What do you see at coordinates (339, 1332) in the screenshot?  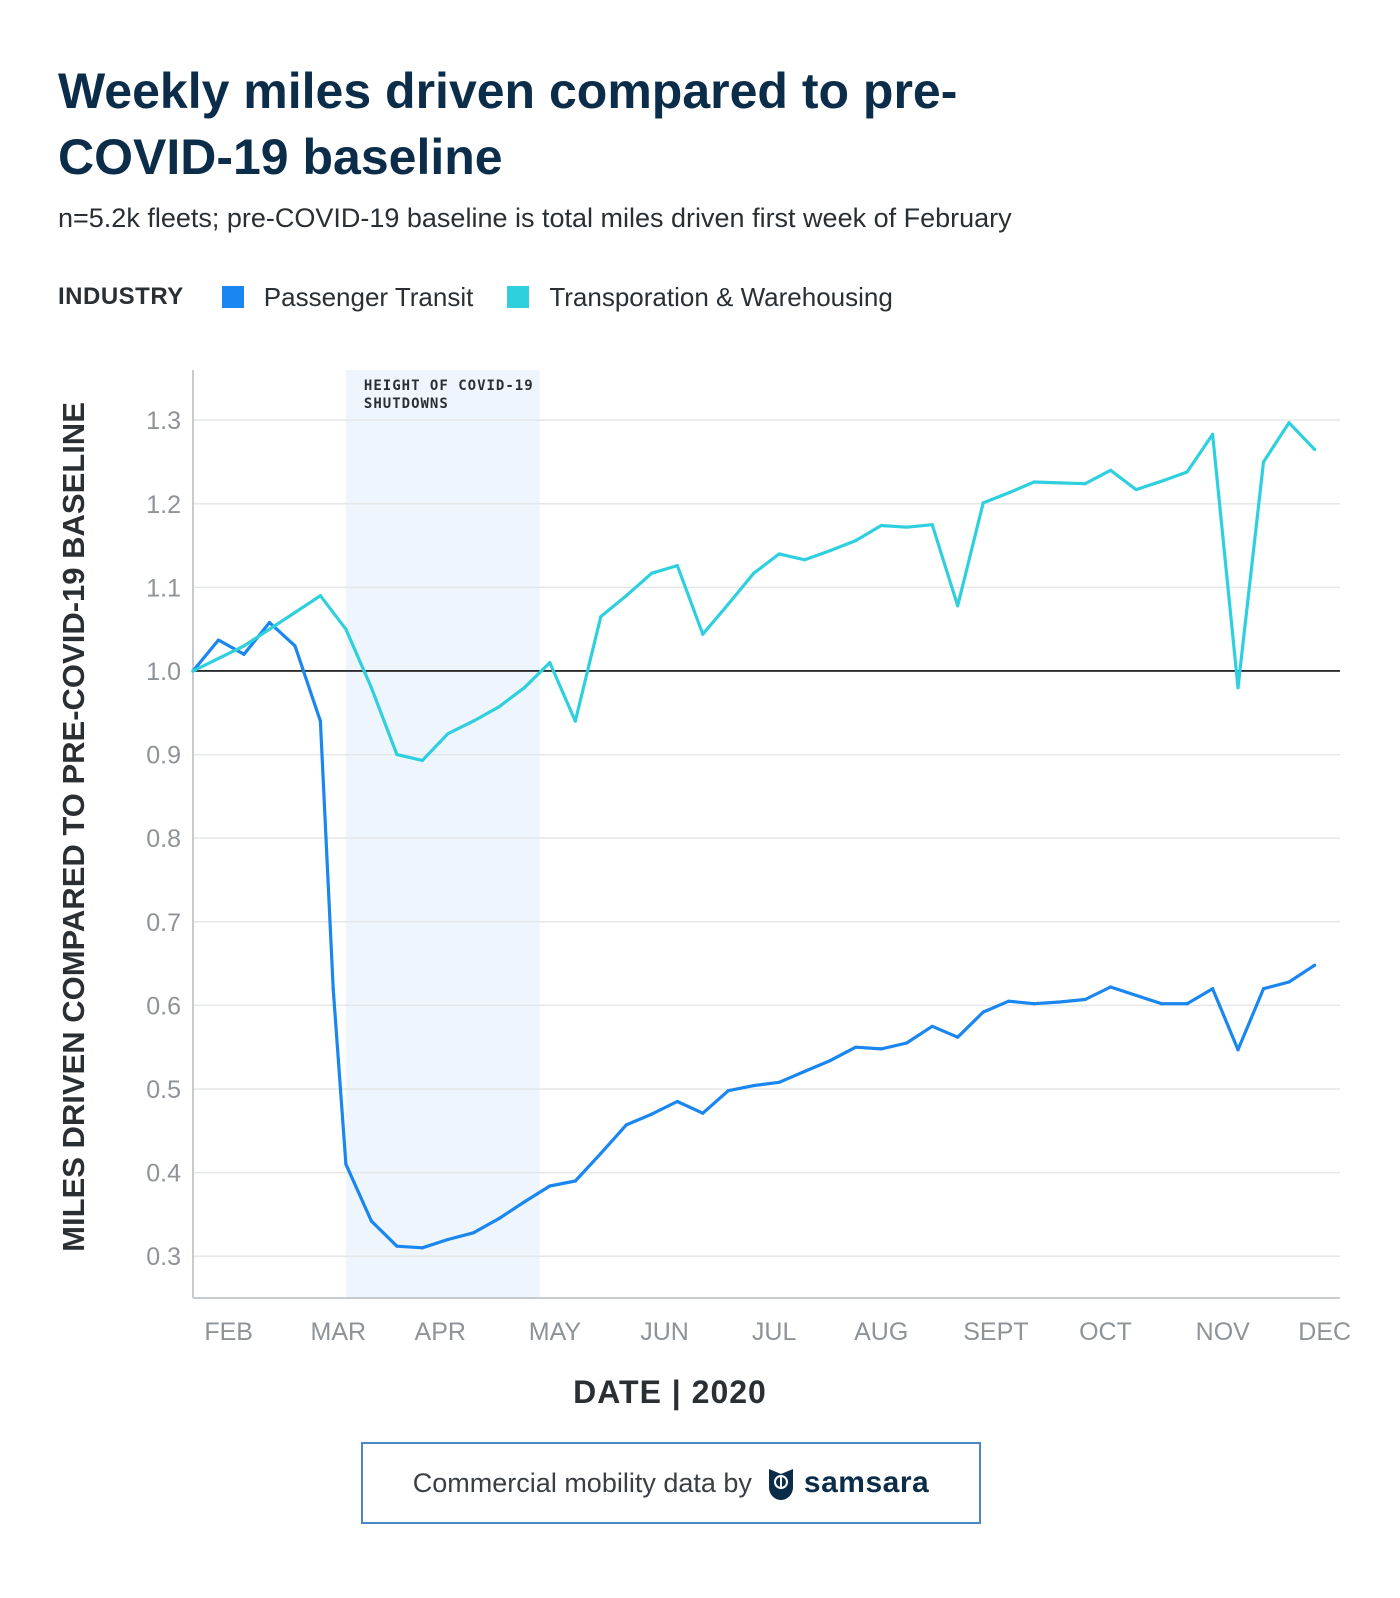 I see `x-tick-label: MAR` at bounding box center [339, 1332].